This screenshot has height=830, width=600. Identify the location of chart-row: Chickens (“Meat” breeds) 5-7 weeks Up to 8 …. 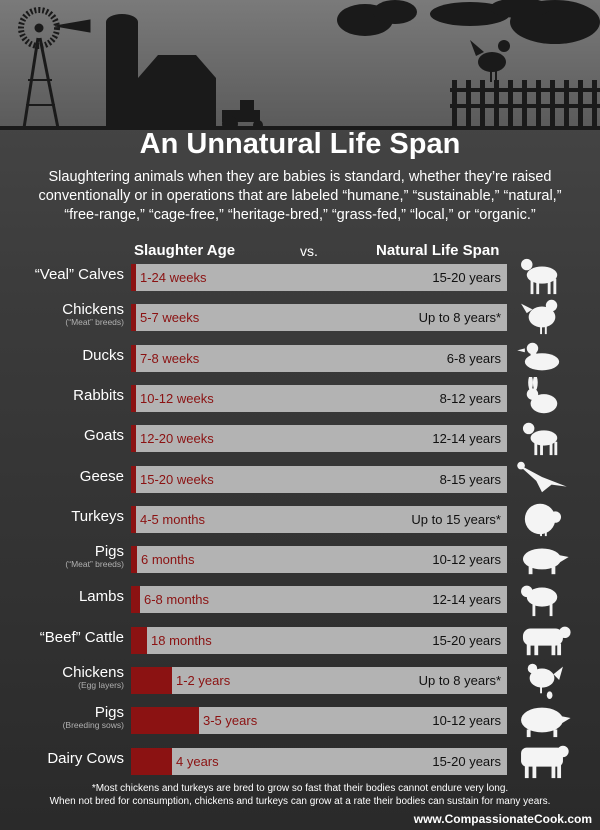
(300, 317).